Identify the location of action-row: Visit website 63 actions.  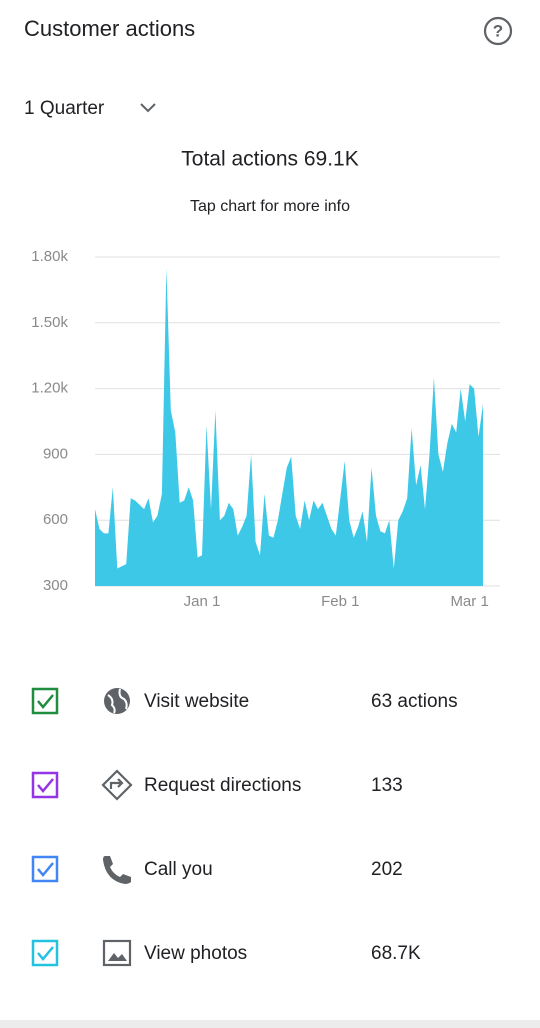
(244, 701).